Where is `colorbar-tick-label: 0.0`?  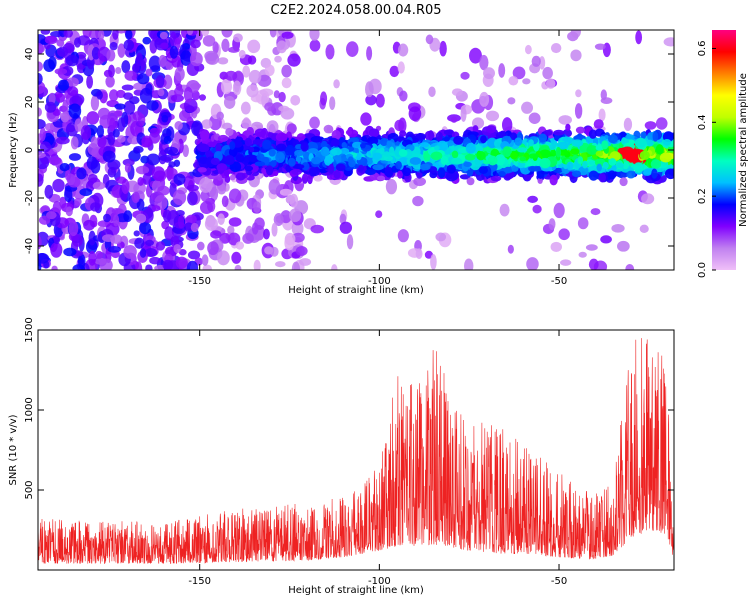 colorbar-tick-label: 0.0 is located at coordinates (702, 270).